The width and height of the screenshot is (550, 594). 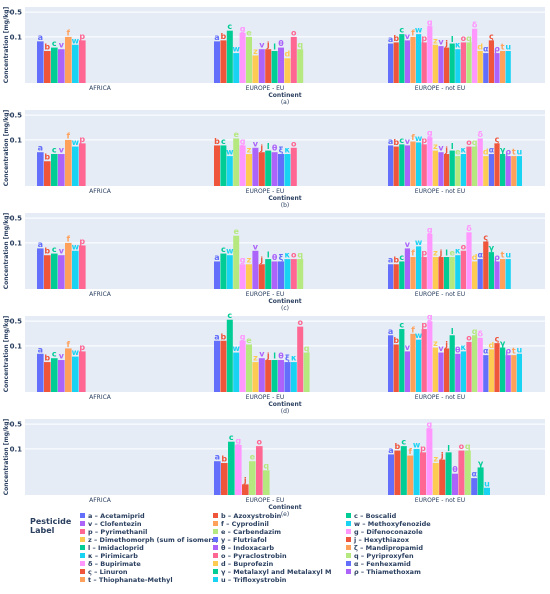 I want to click on legend-entry: p – Pyrimethanil, so click(x=117, y=532).